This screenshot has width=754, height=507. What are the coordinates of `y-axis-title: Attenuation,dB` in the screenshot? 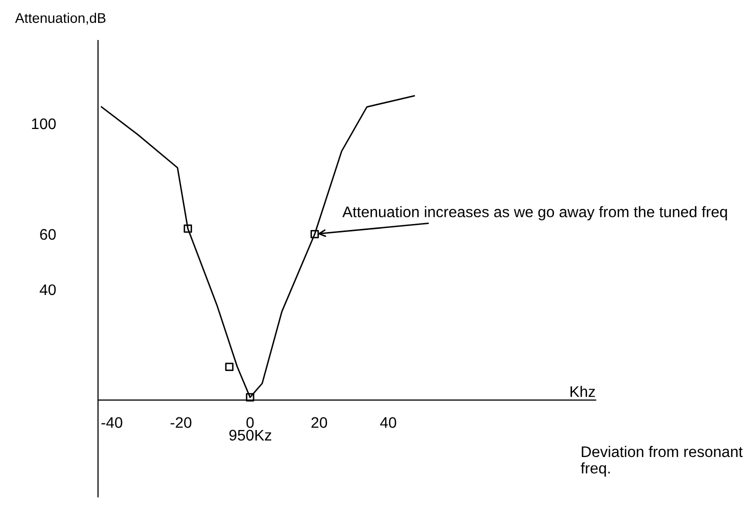 It's located at (60, 18).